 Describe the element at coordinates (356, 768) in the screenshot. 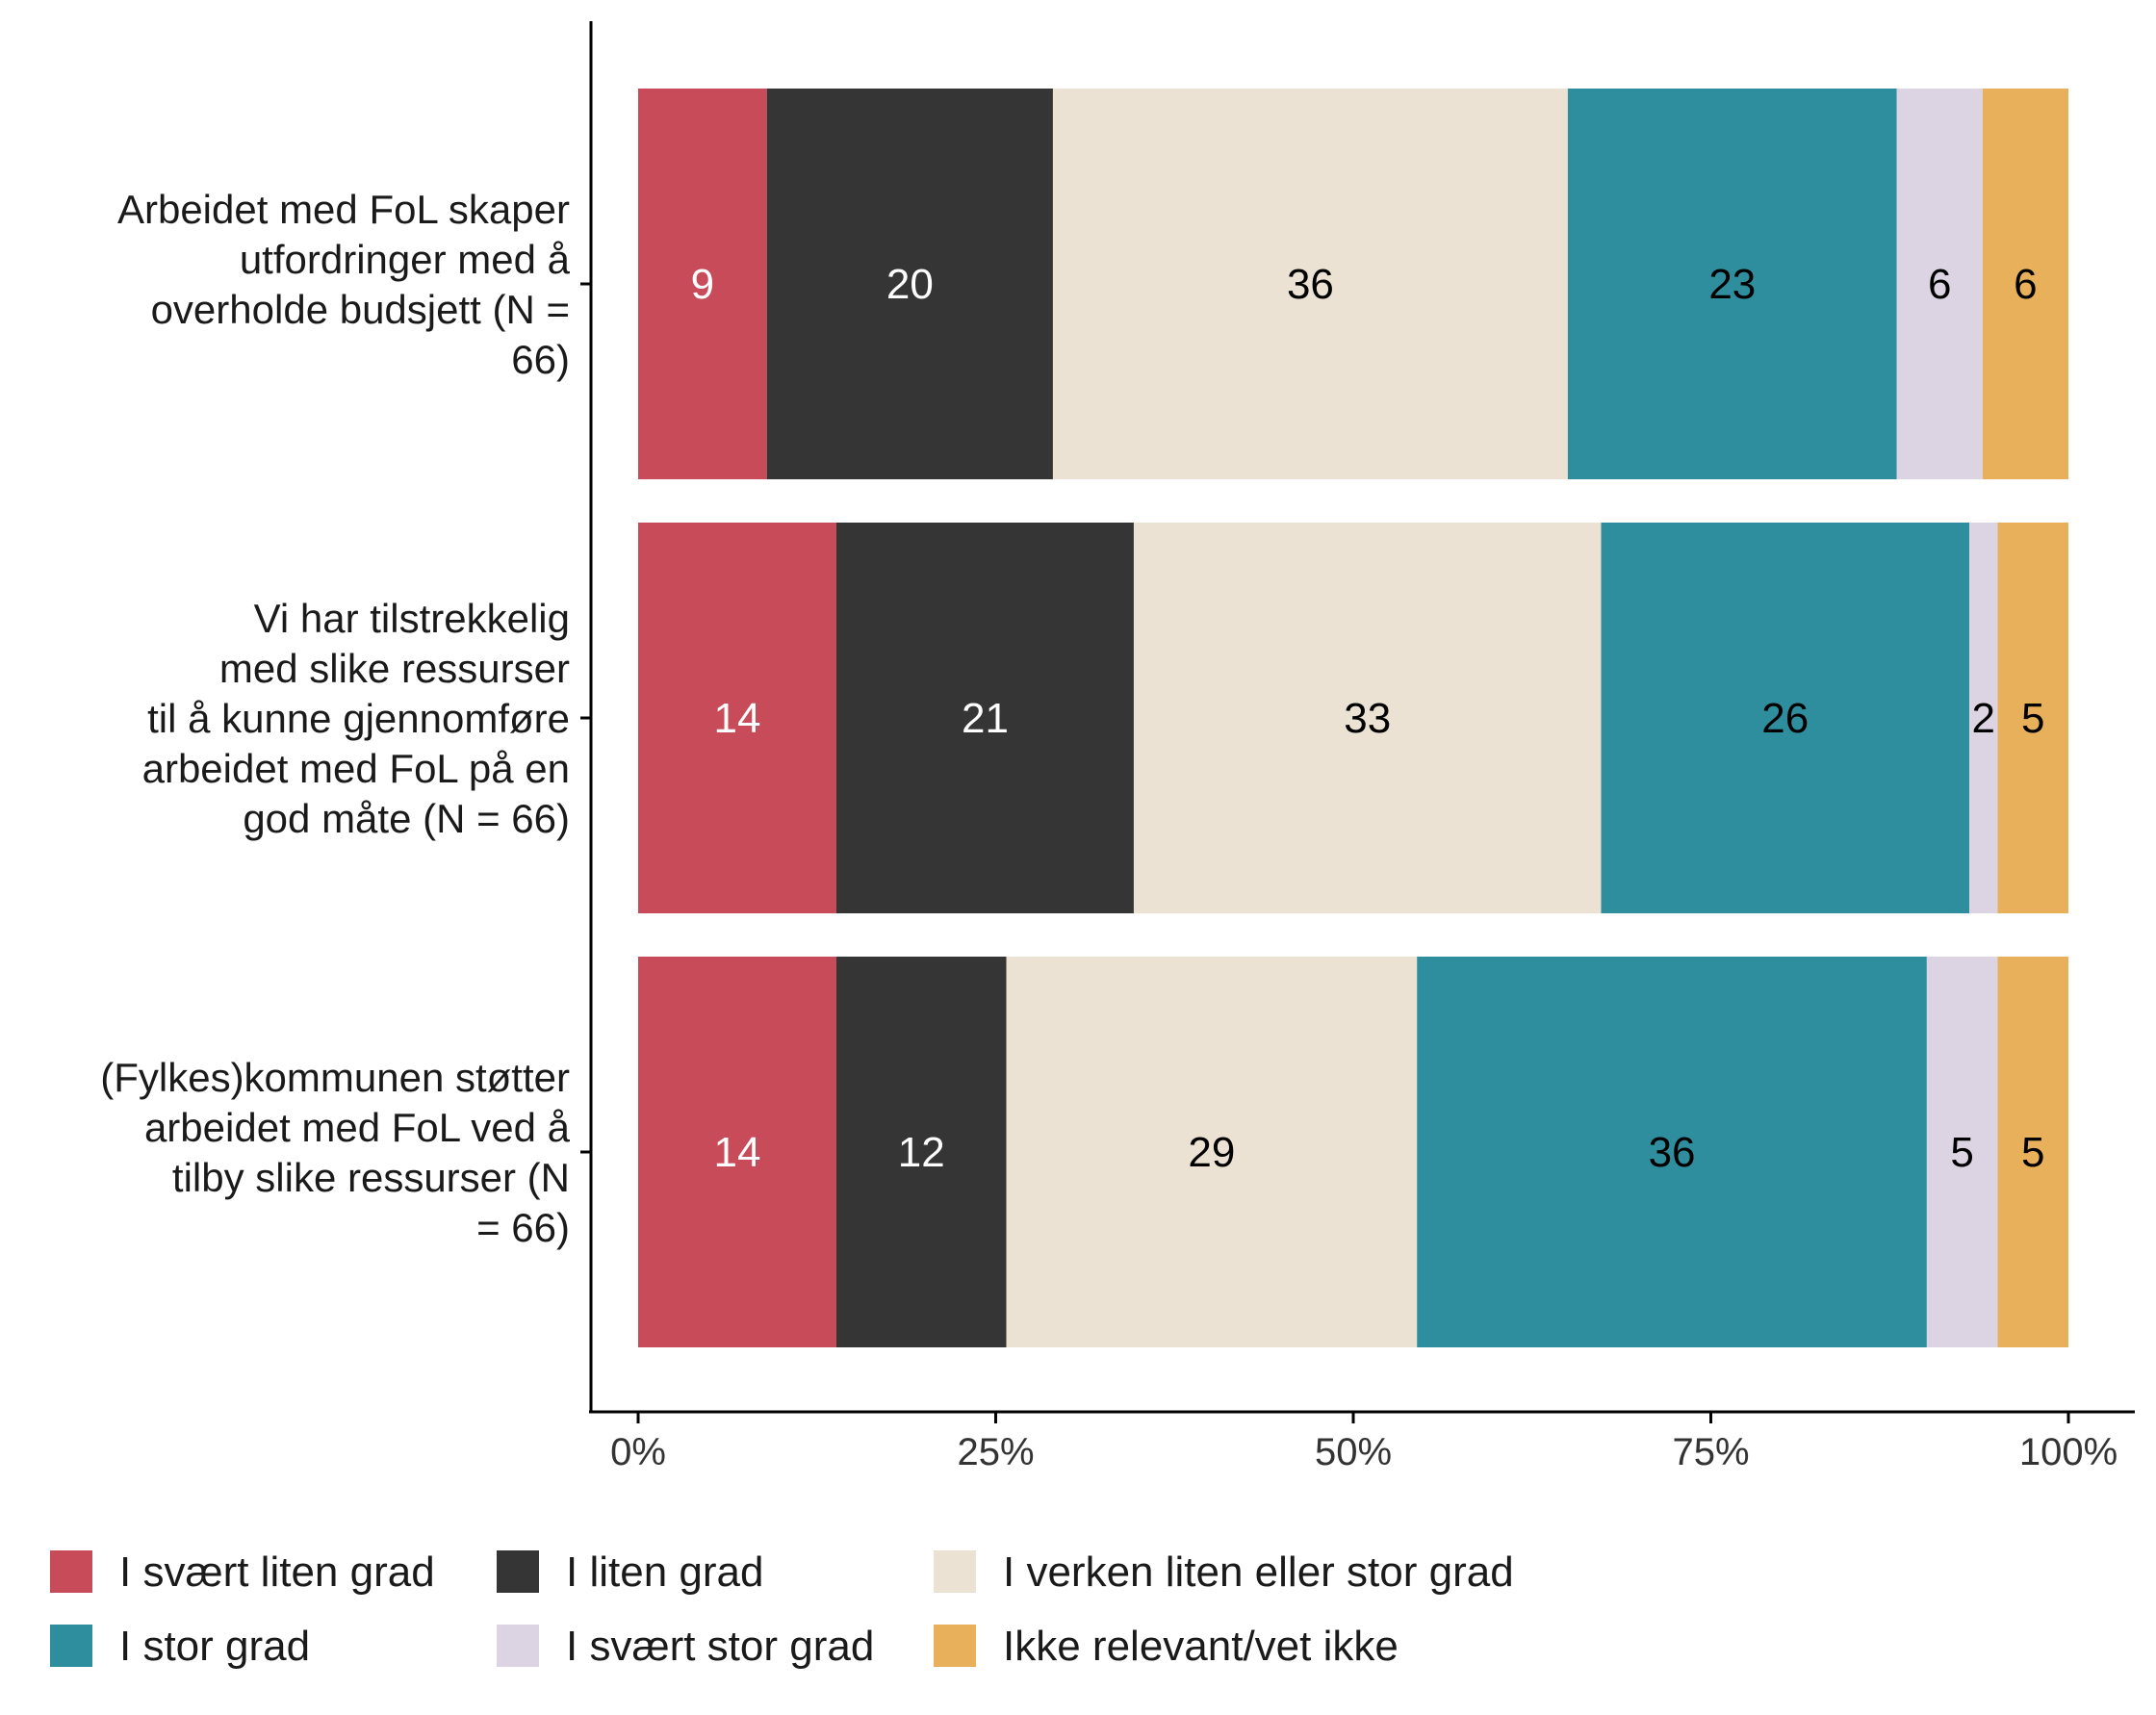

I see `category-label-line: arbeidet med FoL på en` at that location.